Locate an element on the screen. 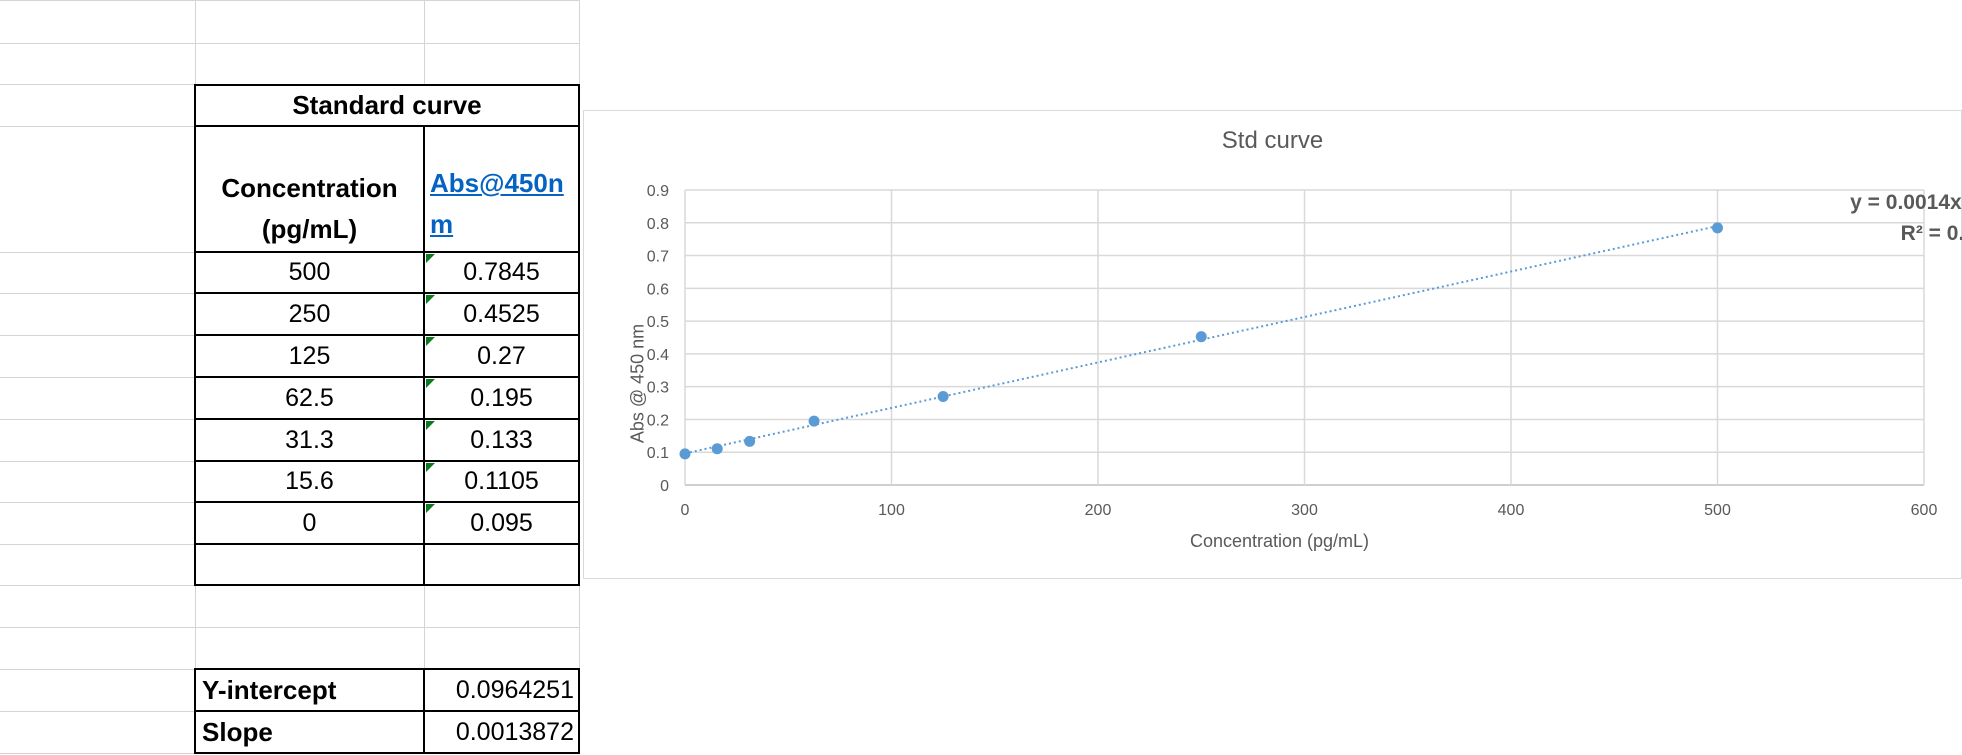 Image resolution: width=1962 pixels, height=755 pixels. x-axis-title: Concentration (pg/mL) is located at coordinates (1279, 541).